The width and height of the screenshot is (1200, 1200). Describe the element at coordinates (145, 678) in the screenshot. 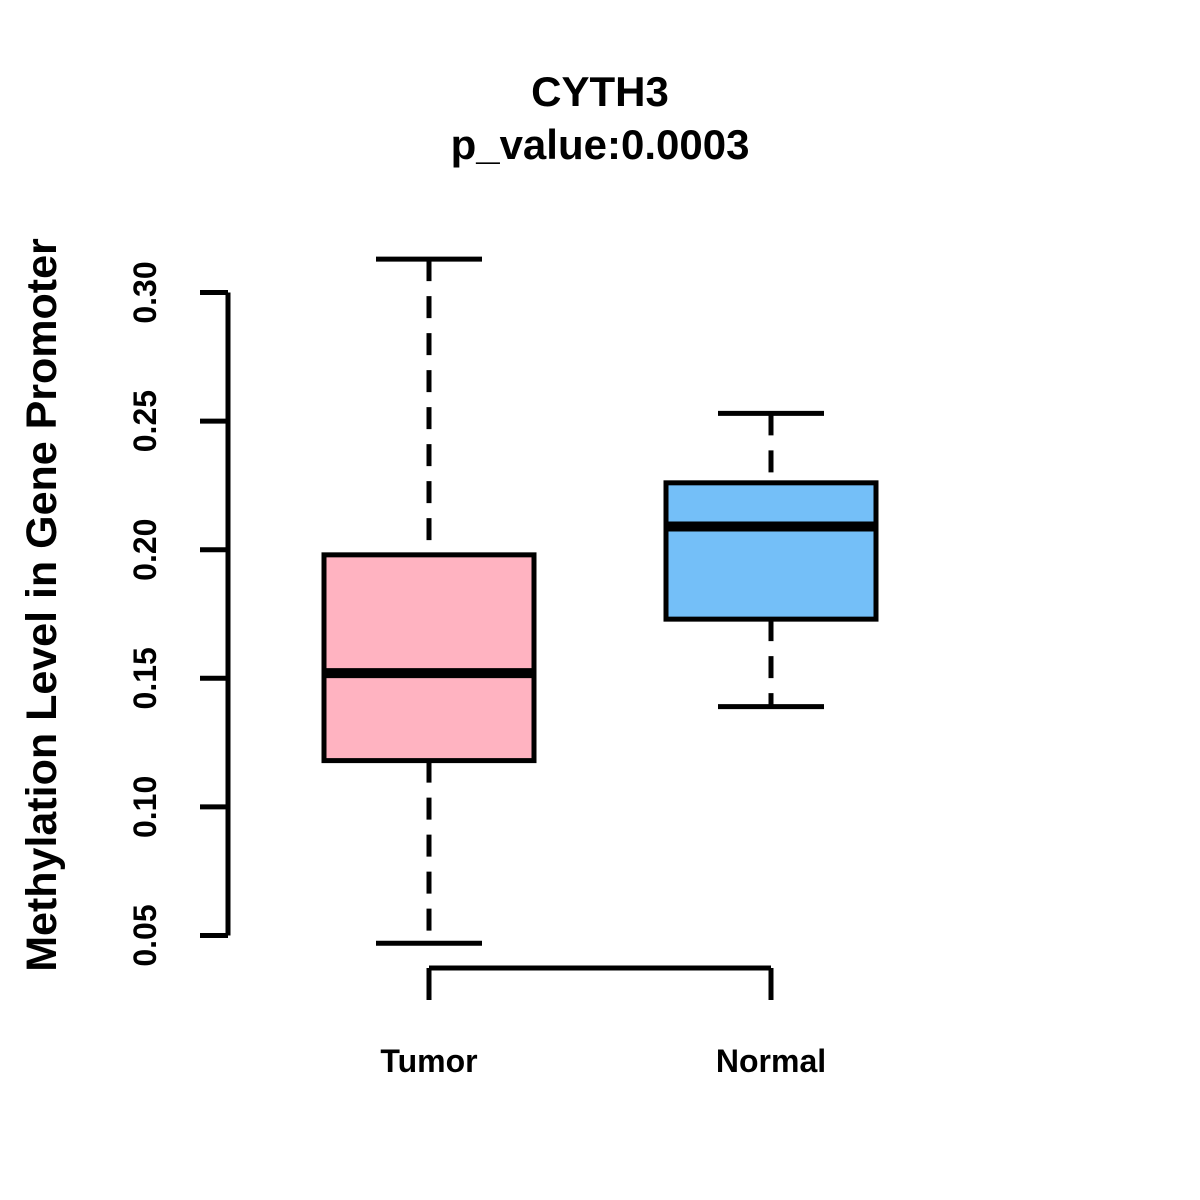

I see `y-axis-tick-label: 0.15` at that location.